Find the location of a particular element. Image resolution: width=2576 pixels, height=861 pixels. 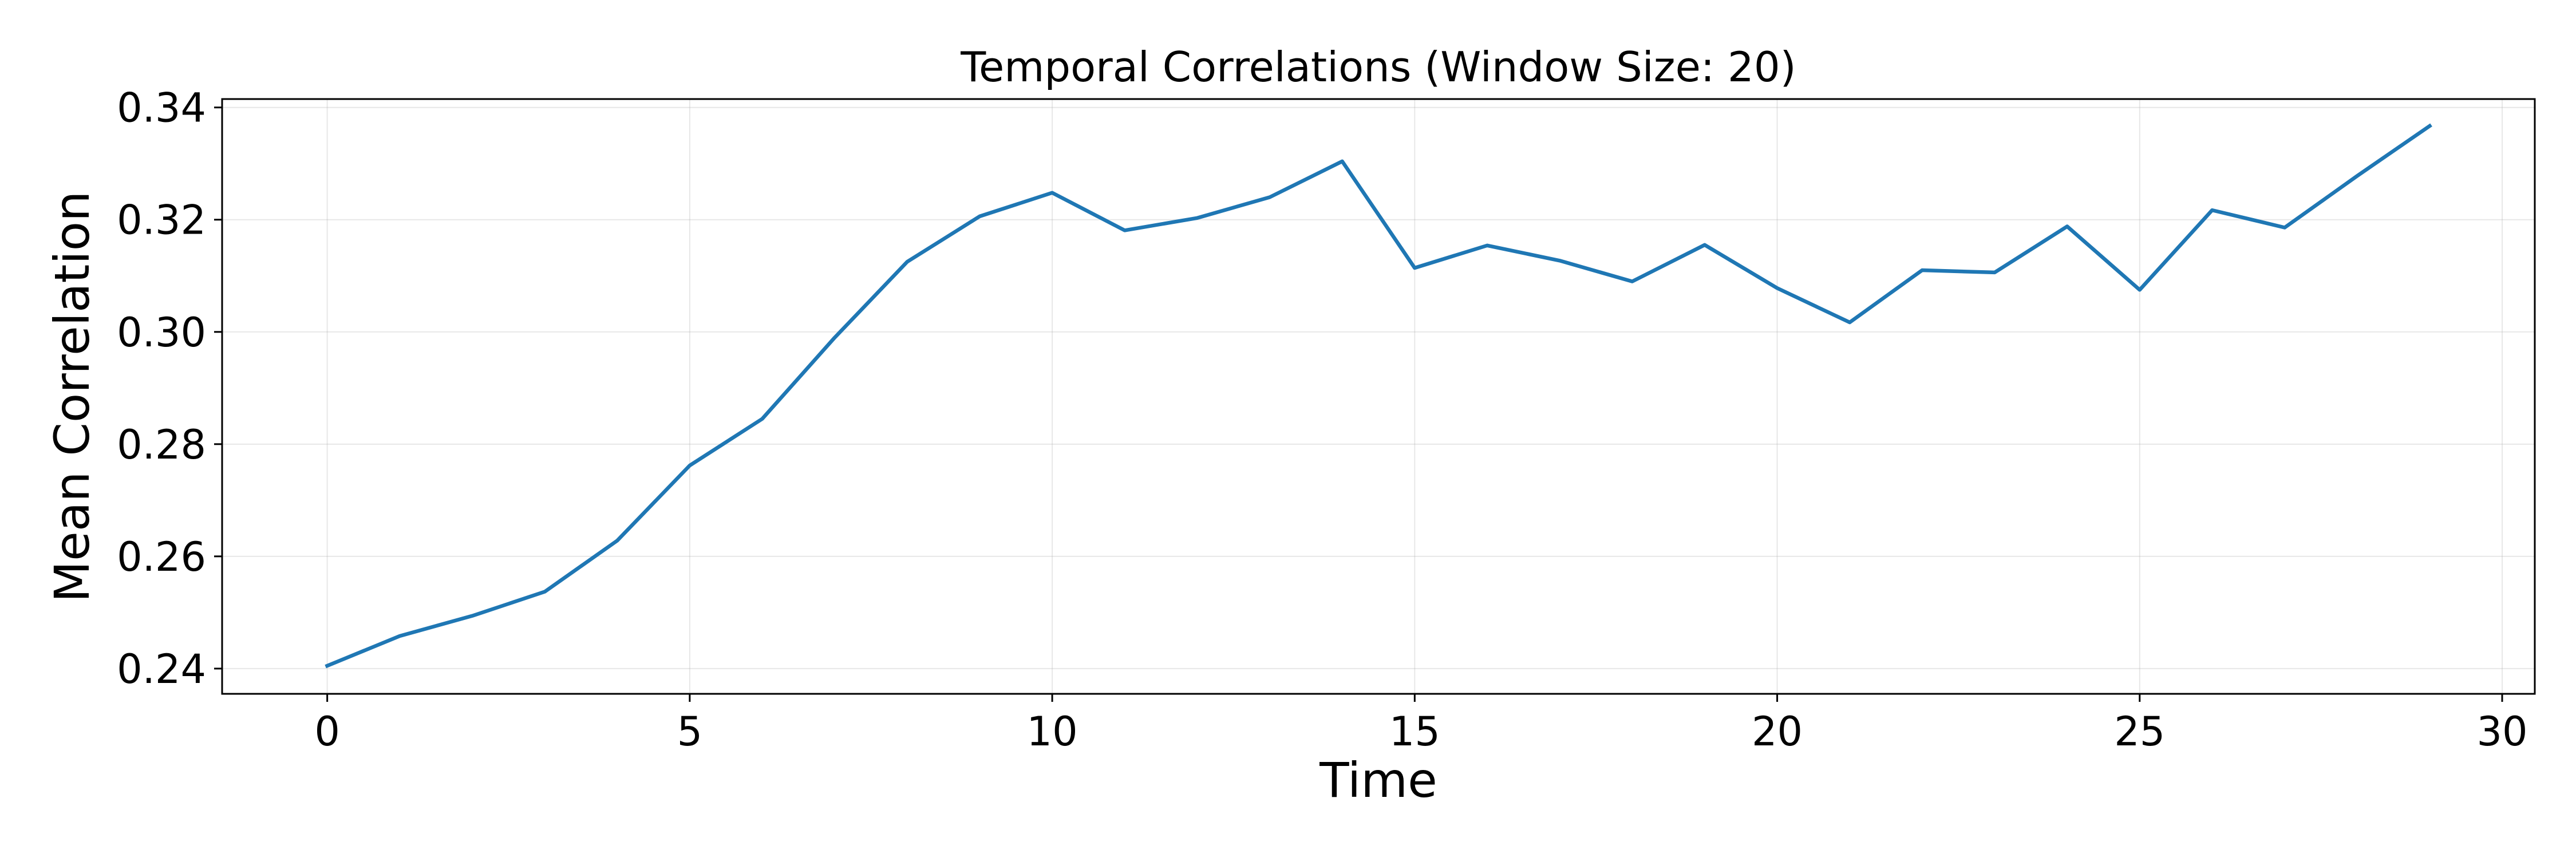

x-tick-label: 5 is located at coordinates (690, 731).